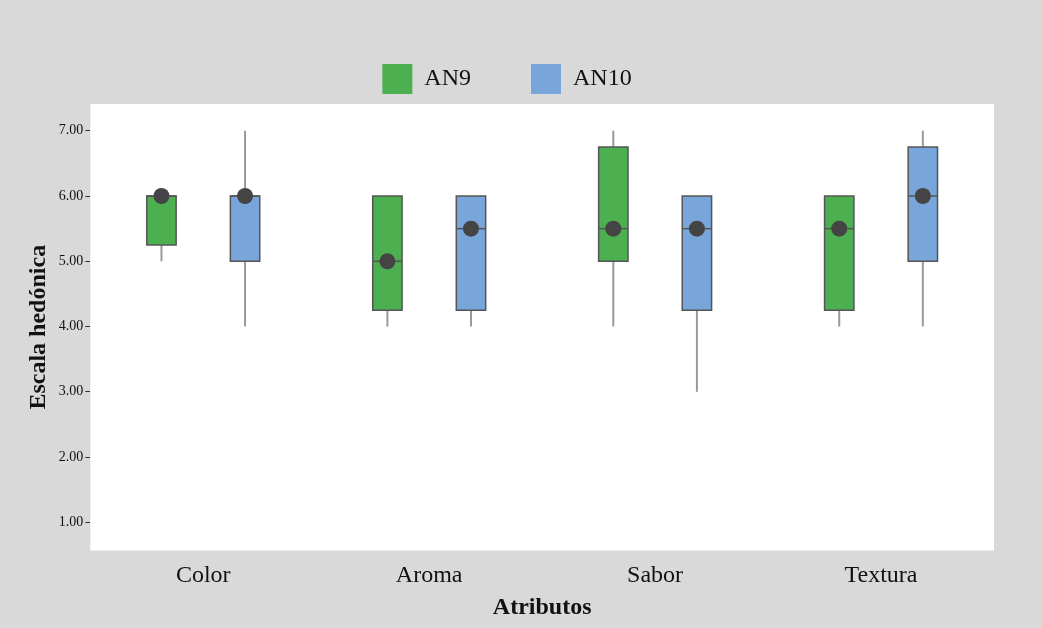  Describe the element at coordinates (71, 195) in the screenshot. I see `y-tick-label: 6.00` at that location.